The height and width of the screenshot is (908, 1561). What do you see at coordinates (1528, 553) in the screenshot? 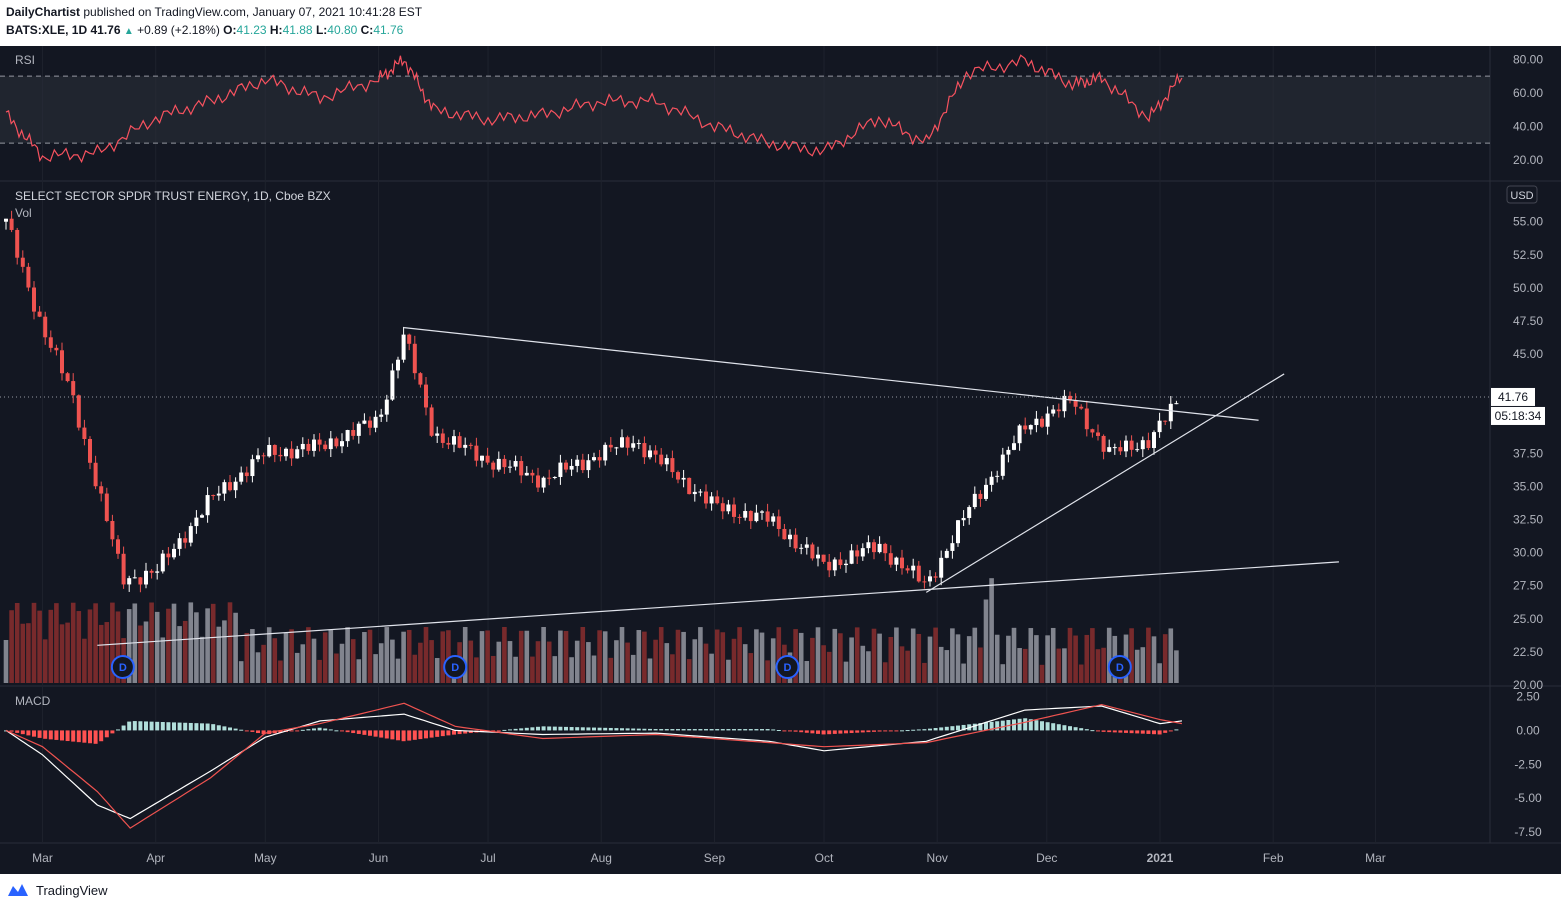
I see `price-axis-label: 30.00` at bounding box center [1528, 553].